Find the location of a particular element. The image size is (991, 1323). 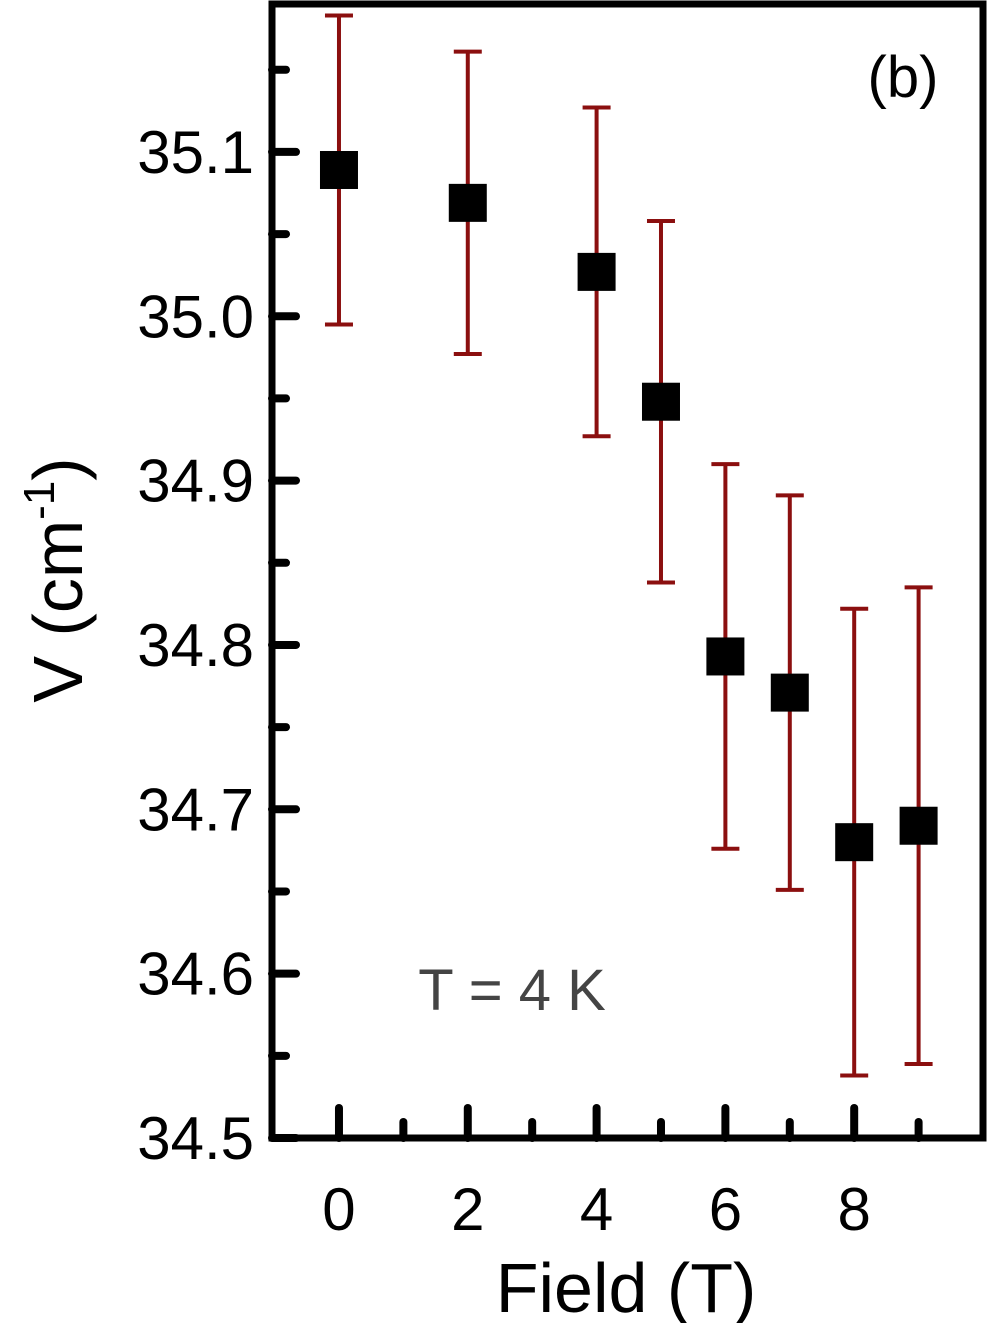

panel-label: (b) is located at coordinates (903, 77).